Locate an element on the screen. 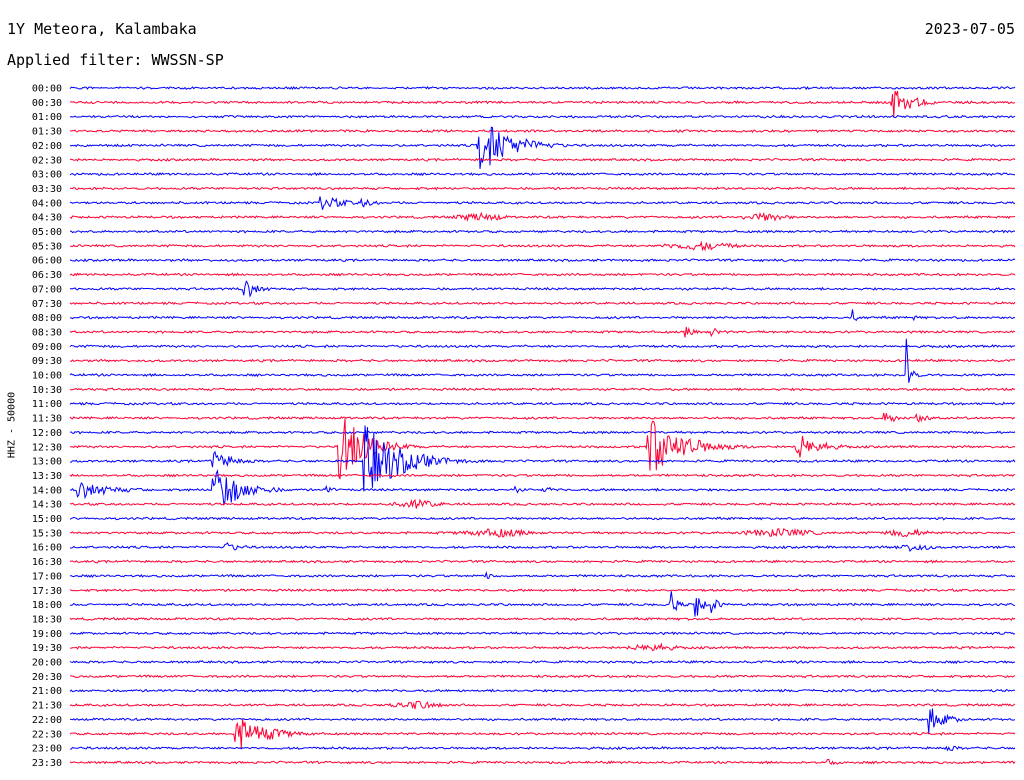 This screenshot has height=780, width=1024. row-label: 12:00 is located at coordinates (47, 433).